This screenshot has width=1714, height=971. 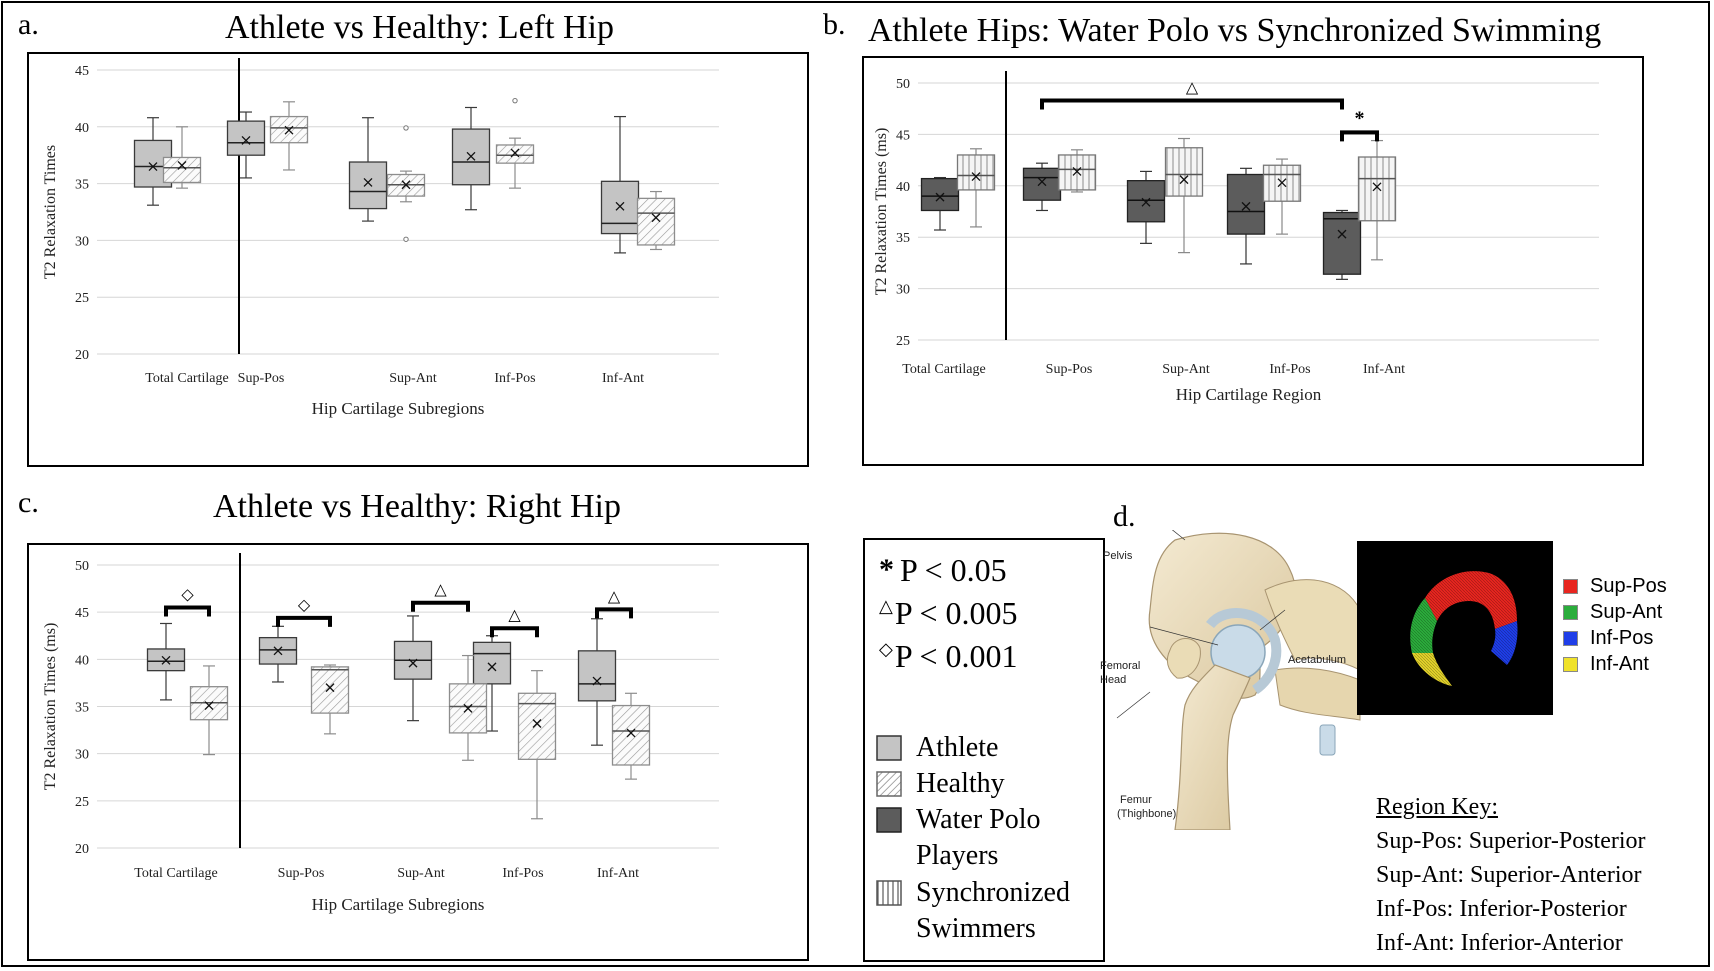 What do you see at coordinates (1619, 664) in the screenshot?
I see `region-color-label: Inf-Ant` at bounding box center [1619, 664].